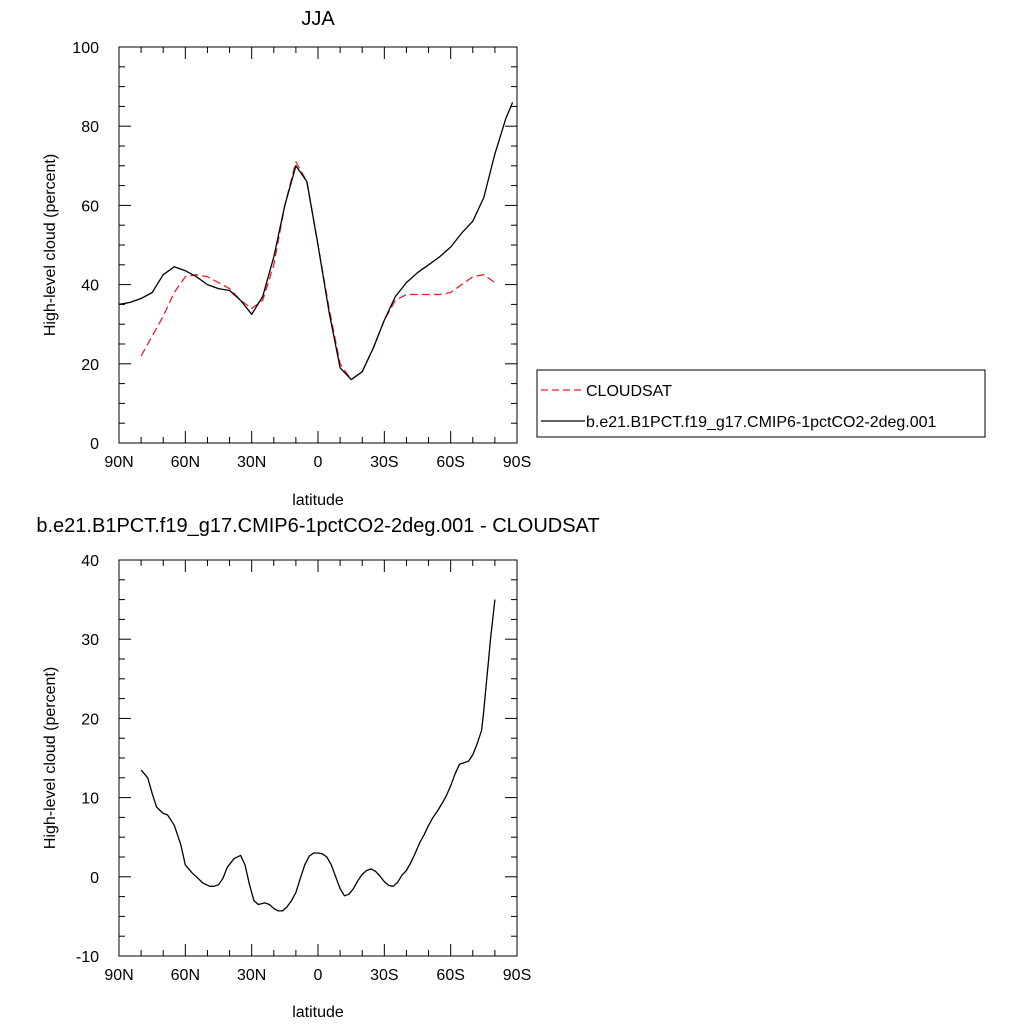  I want to click on bottom-y-tick-label: 10, so click(90, 799).